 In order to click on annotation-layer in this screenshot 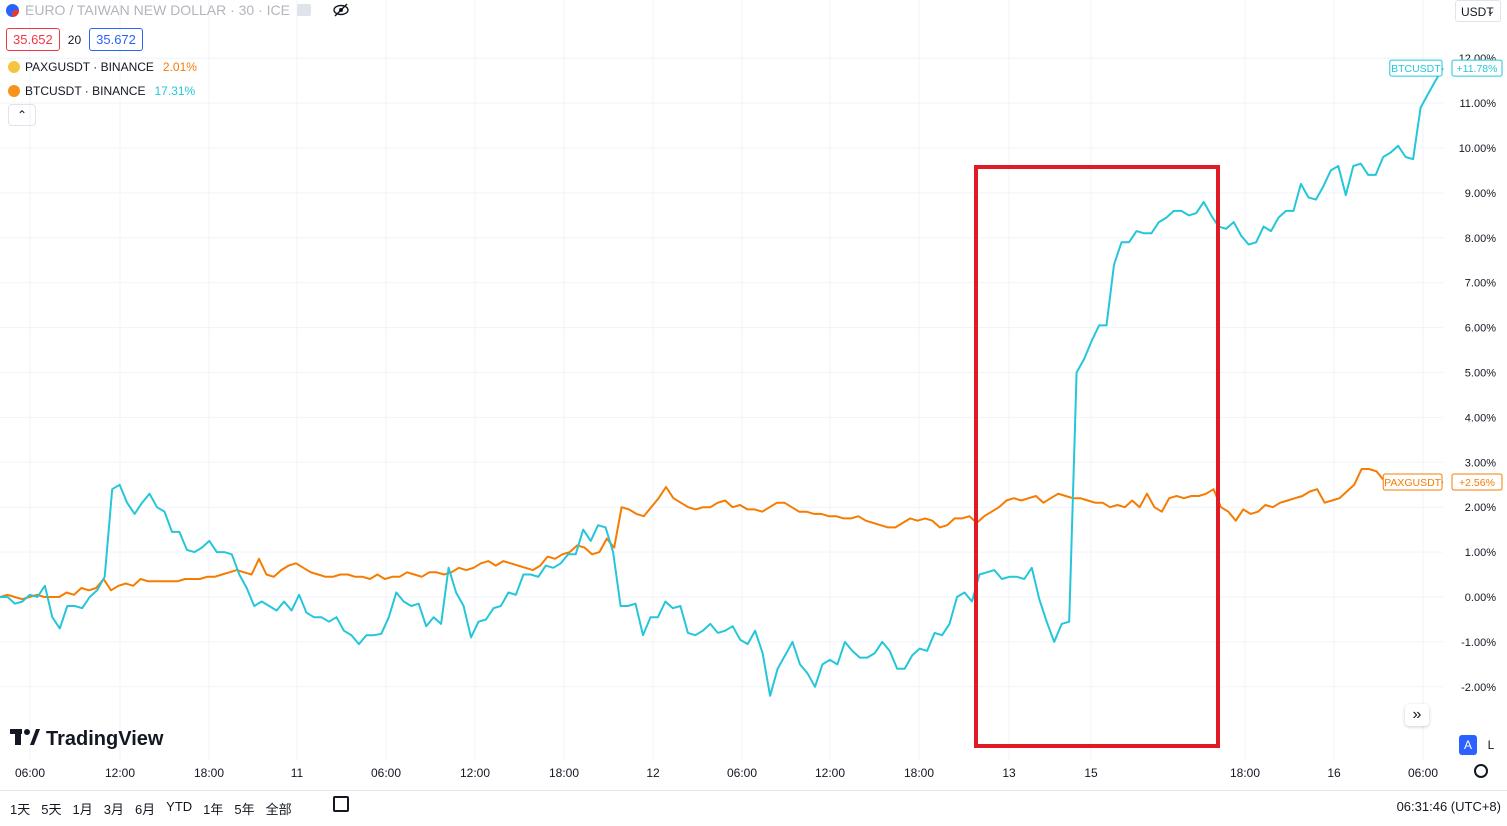, I will do `click(1097, 456)`.